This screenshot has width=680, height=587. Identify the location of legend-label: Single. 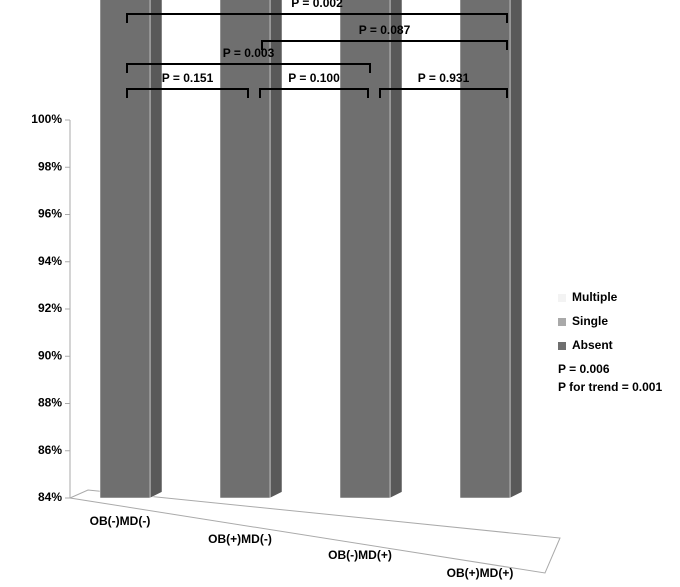
(590, 321).